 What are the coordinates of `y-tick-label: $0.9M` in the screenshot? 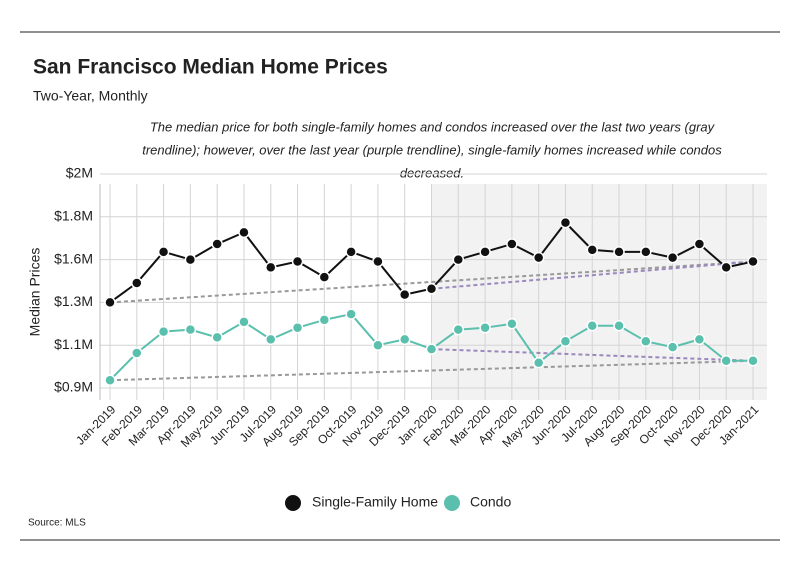 It's located at (73, 387).